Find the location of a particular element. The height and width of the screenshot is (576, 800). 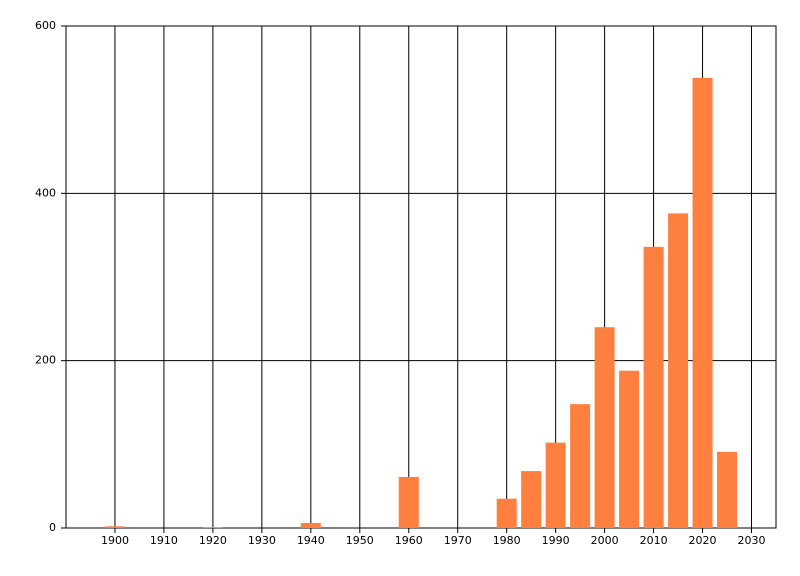

y-tick-label: 600 is located at coordinates (45, 25).